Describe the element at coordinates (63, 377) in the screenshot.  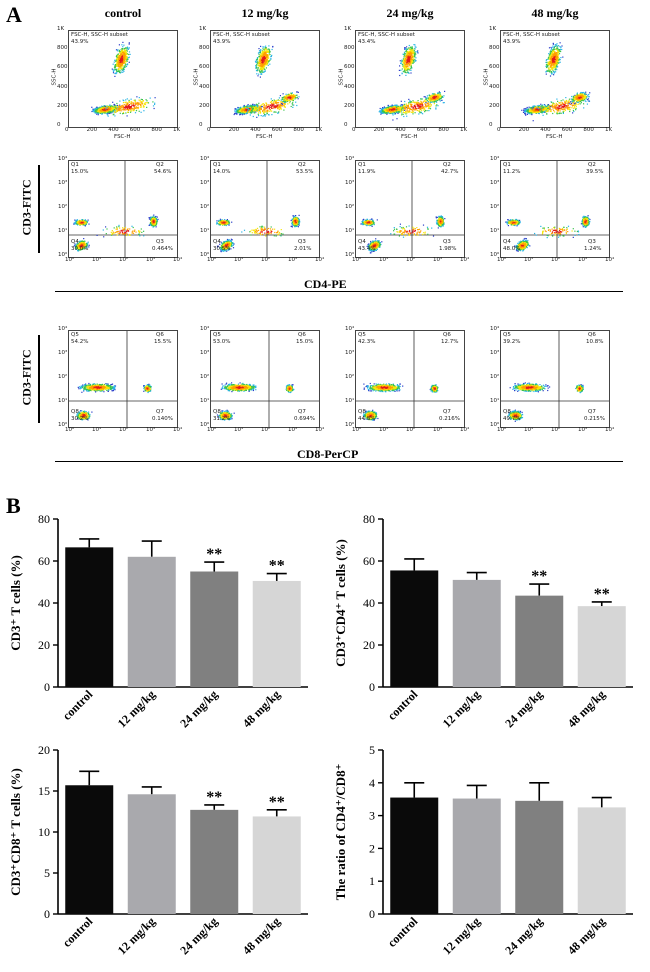
I see `cd8-ytick-0-2: 10²` at that location.